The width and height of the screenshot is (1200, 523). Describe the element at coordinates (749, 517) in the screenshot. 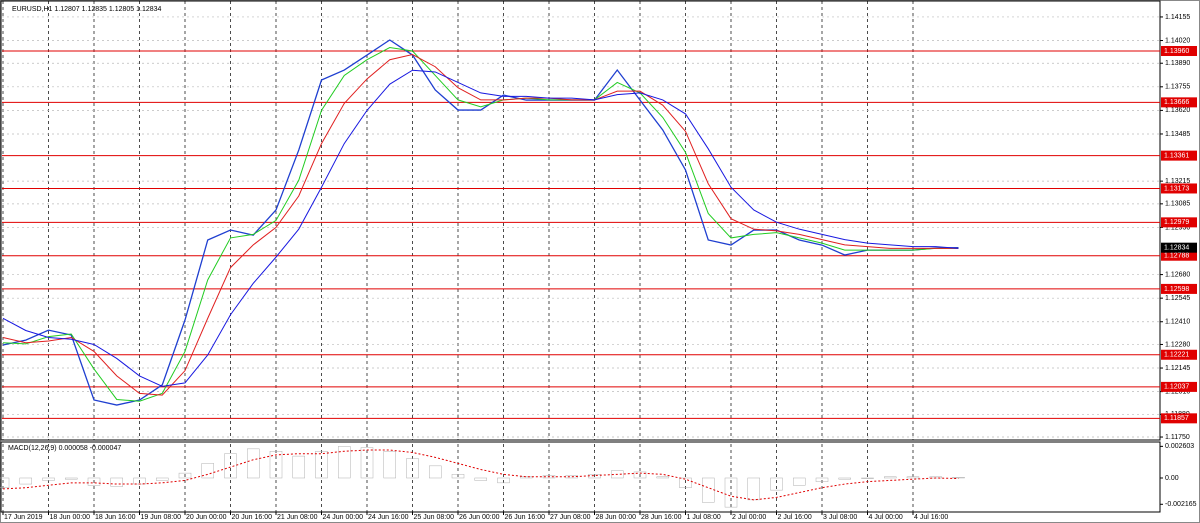

I see `x-tick-label: 2 Jul 00:00` at that location.